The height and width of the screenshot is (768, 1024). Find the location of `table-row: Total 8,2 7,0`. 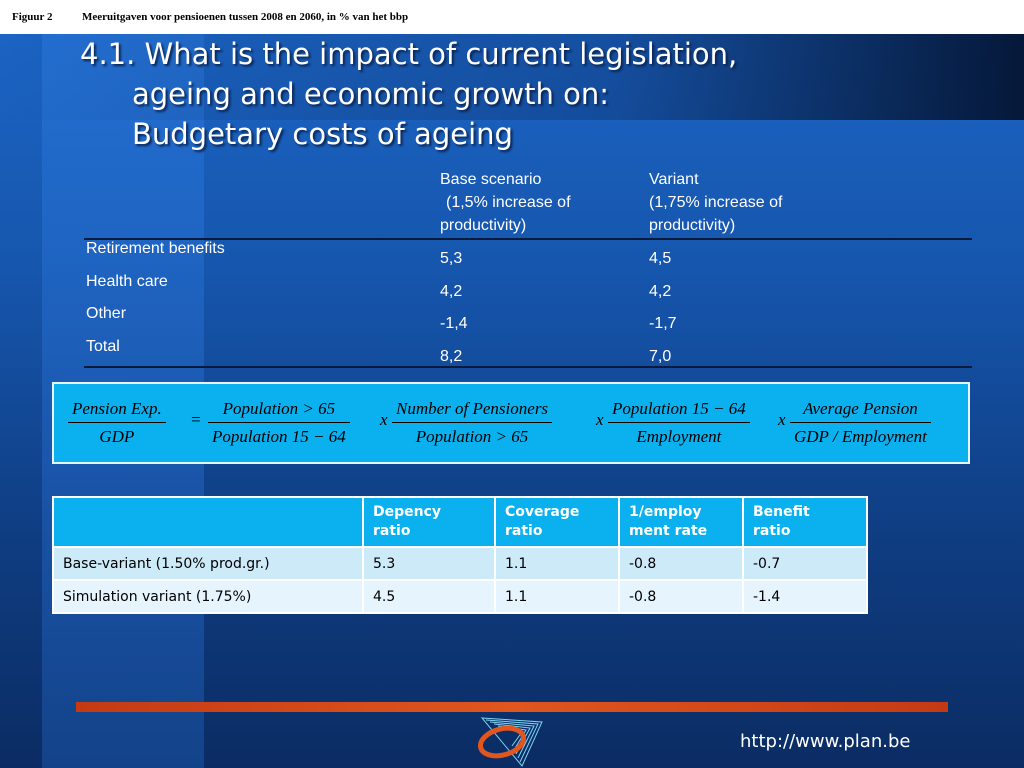

table-row: Total 8,2 7,0 is located at coordinates (528, 354).